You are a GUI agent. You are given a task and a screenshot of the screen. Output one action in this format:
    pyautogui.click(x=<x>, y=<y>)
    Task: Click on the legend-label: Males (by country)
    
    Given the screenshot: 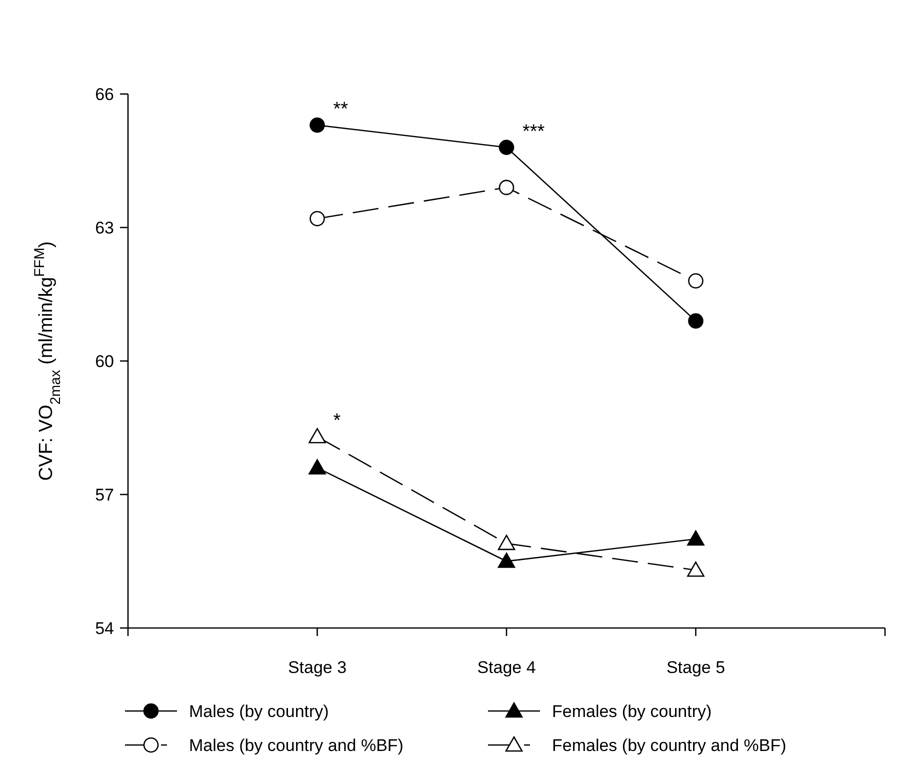 What is the action you would take?
    pyautogui.click(x=259, y=711)
    